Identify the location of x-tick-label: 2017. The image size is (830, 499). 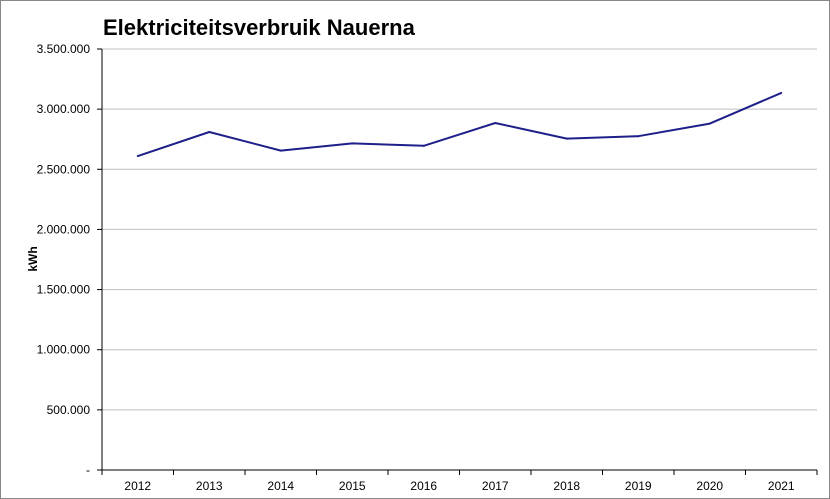
(495, 486).